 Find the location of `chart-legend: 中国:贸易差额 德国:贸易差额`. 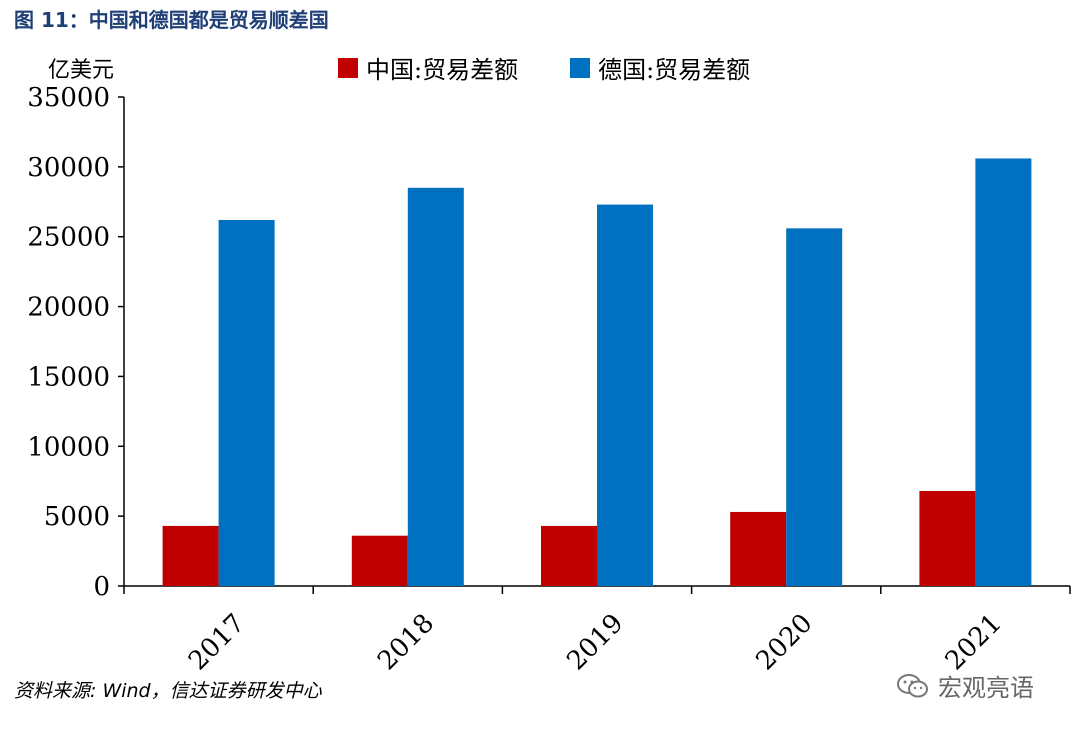

chart-legend: 中国:贸易差额 德国:贸易差额 is located at coordinates (544, 67).